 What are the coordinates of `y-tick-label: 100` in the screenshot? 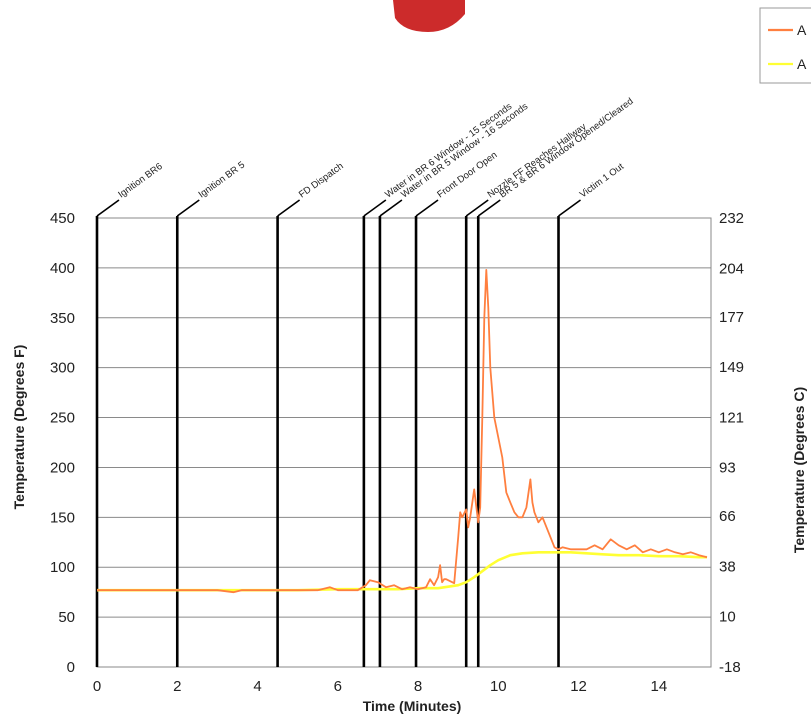 It's located at (62, 567).